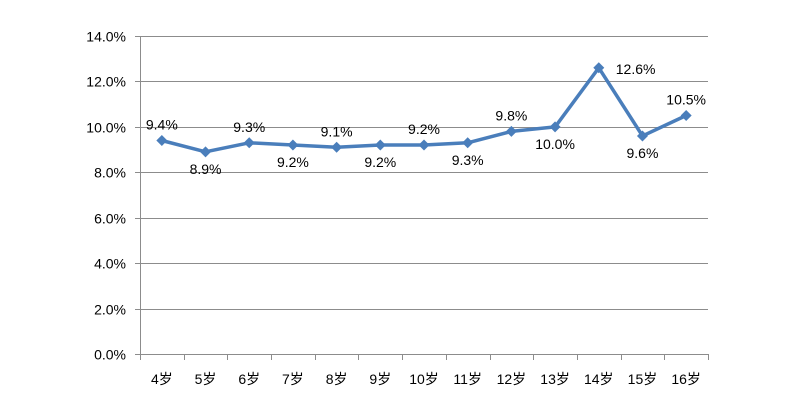  Describe the element at coordinates (467, 379) in the screenshot. I see `x-tick-label: 11岁` at that location.